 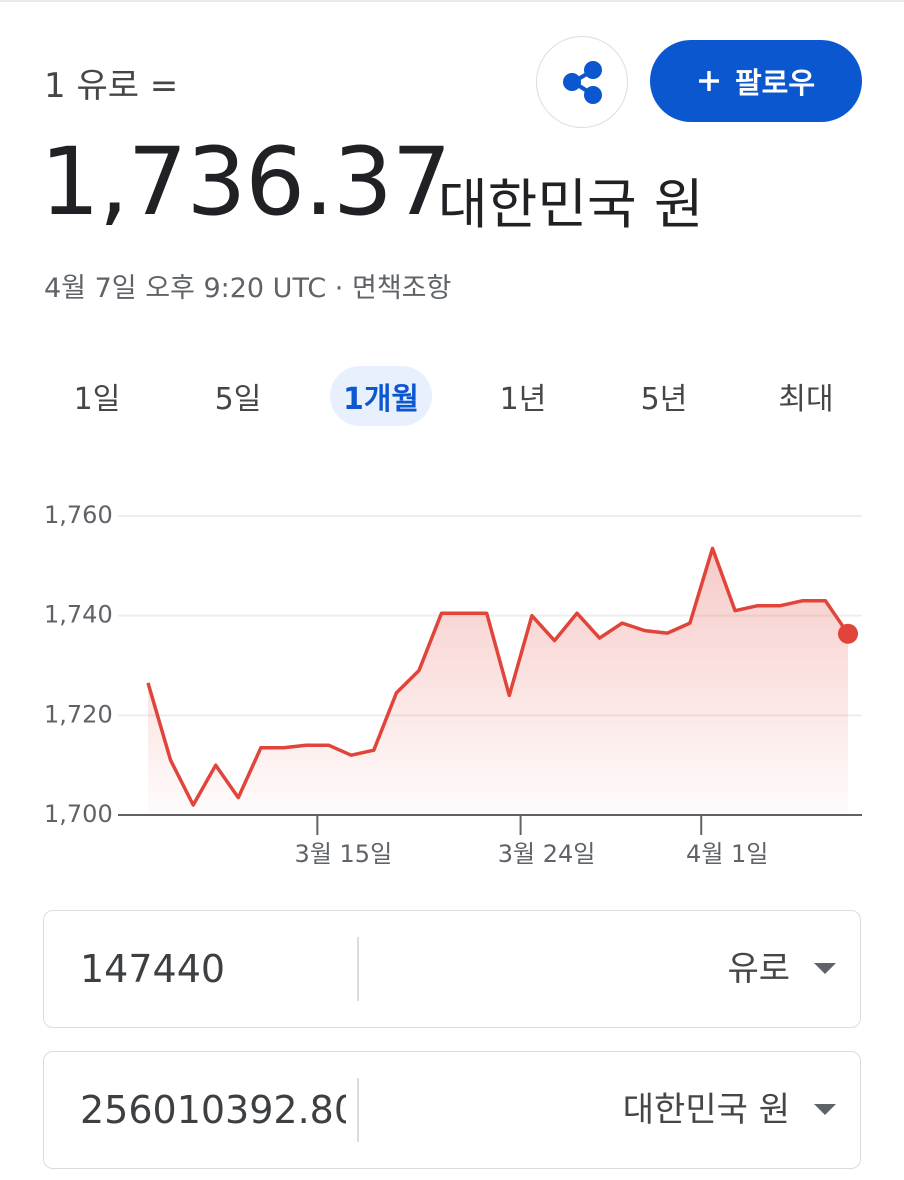 I want to click on timestamp-line: 4월 7일 오후 9:20 UTC · 면책조항, so click(x=247, y=285).